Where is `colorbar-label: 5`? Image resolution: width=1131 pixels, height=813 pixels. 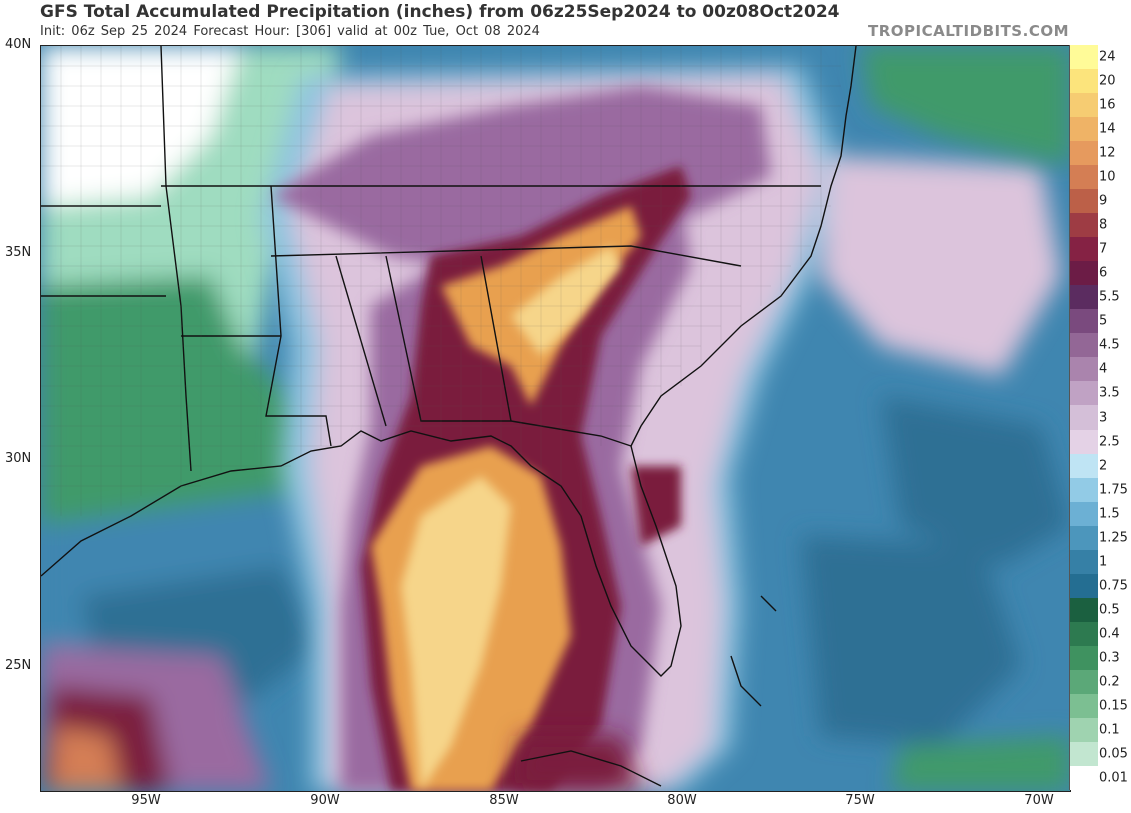
colorbar-label: 5 is located at coordinates (1103, 321).